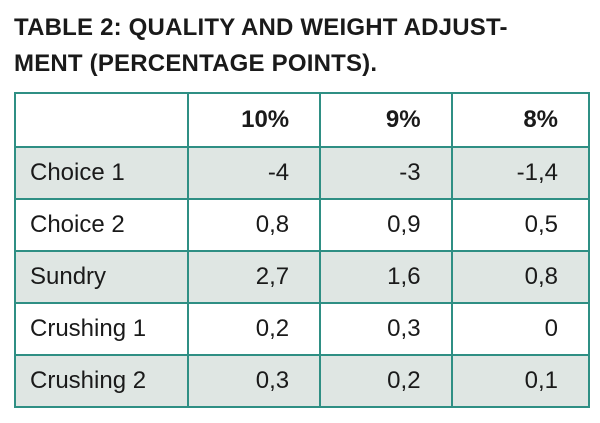 This screenshot has width=600, height=423. Describe the element at coordinates (254, 277) in the screenshot. I see `value-cell: 2,7` at that location.